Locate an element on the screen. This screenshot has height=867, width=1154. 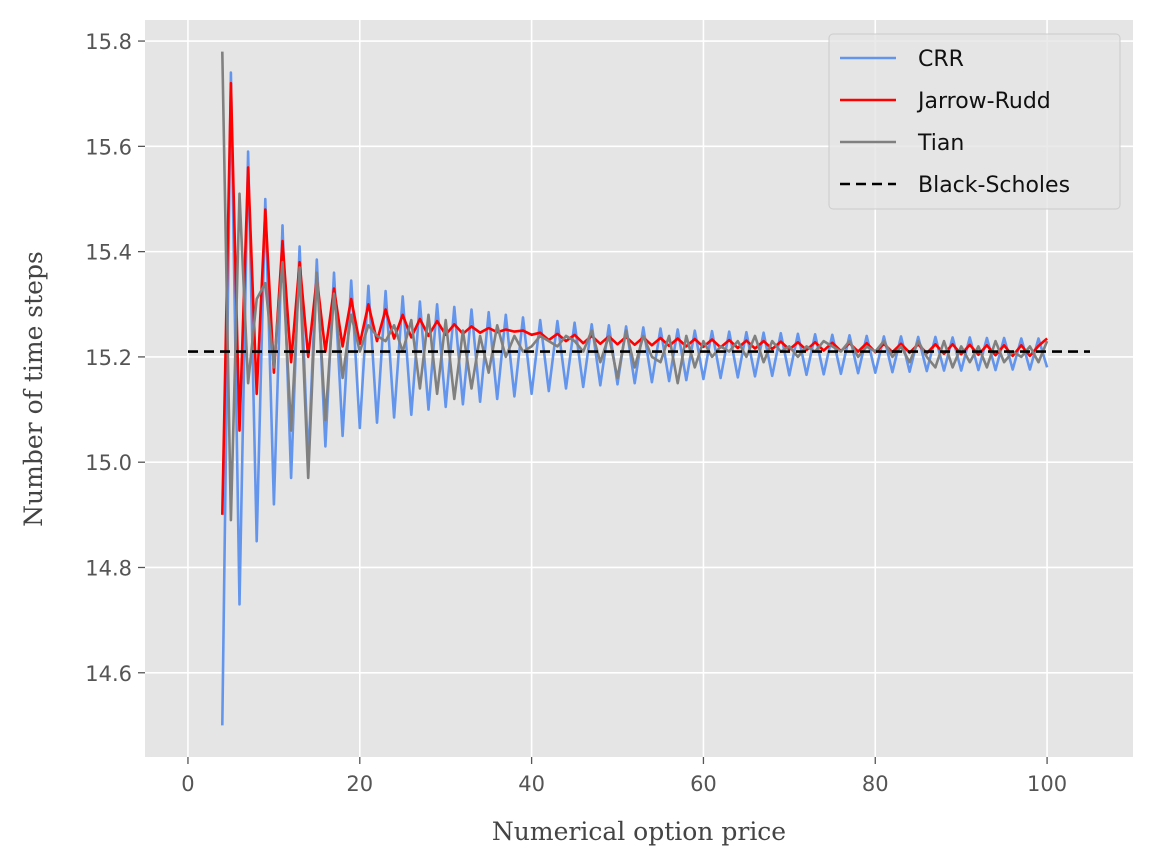
x-axis-title: Numerical option price is located at coordinates (639, 831).